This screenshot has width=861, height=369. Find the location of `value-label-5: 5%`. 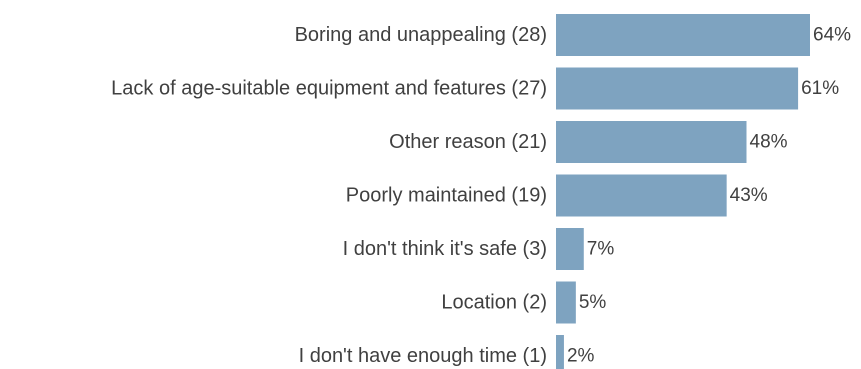

value-label-5: 5% is located at coordinates (593, 302).